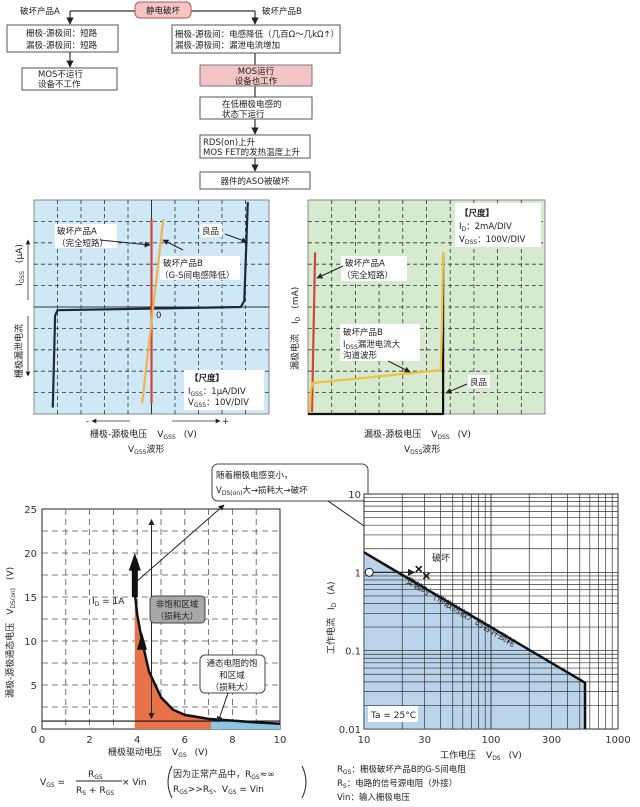 This screenshot has width=640, height=807. What do you see at coordinates (185, 740) in the screenshot?
I see `x-tick-label: 6` at bounding box center [185, 740].